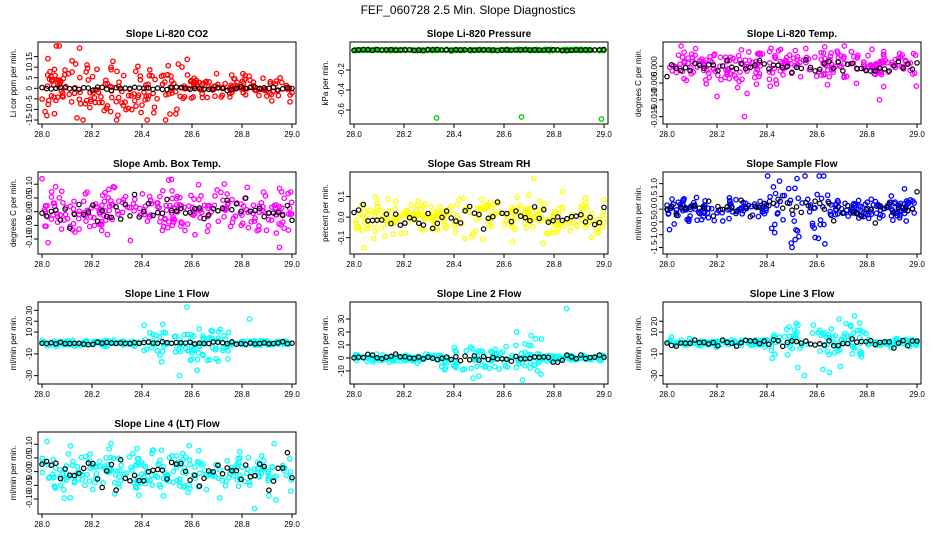  I want to click on y-tick-label: 10, so click(341, 344).